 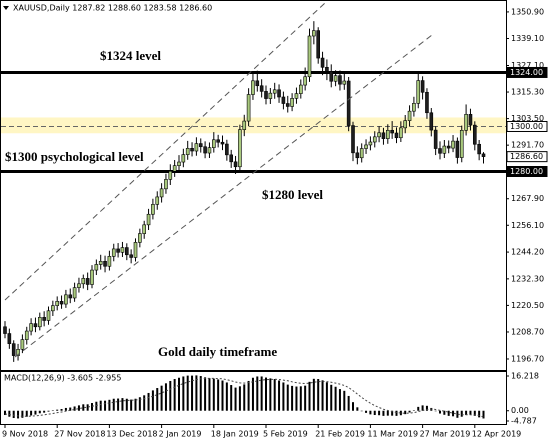 What do you see at coordinates (25, 434) in the screenshot?
I see `x-tick-label: 9 Nov 2018` at bounding box center [25, 434].